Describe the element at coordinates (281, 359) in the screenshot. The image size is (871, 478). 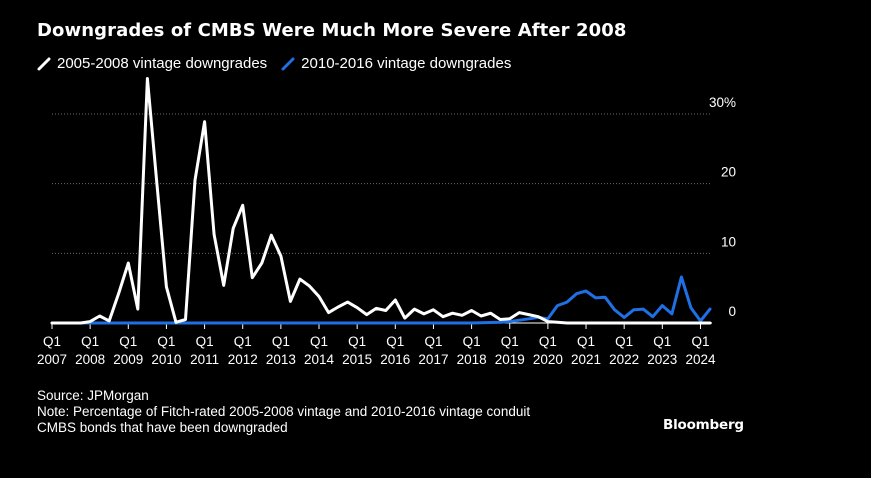
I see `x-tick-year-2013: 2013` at that location.